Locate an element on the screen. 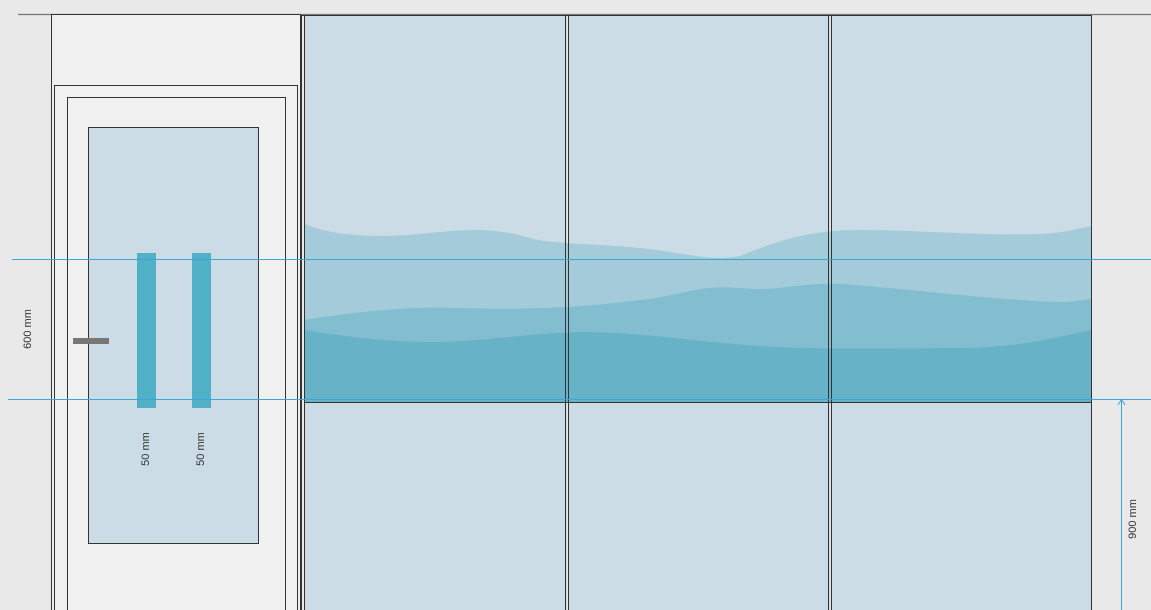 The width and height of the screenshot is (1151, 610). door-glass-panel is located at coordinates (173, 335).